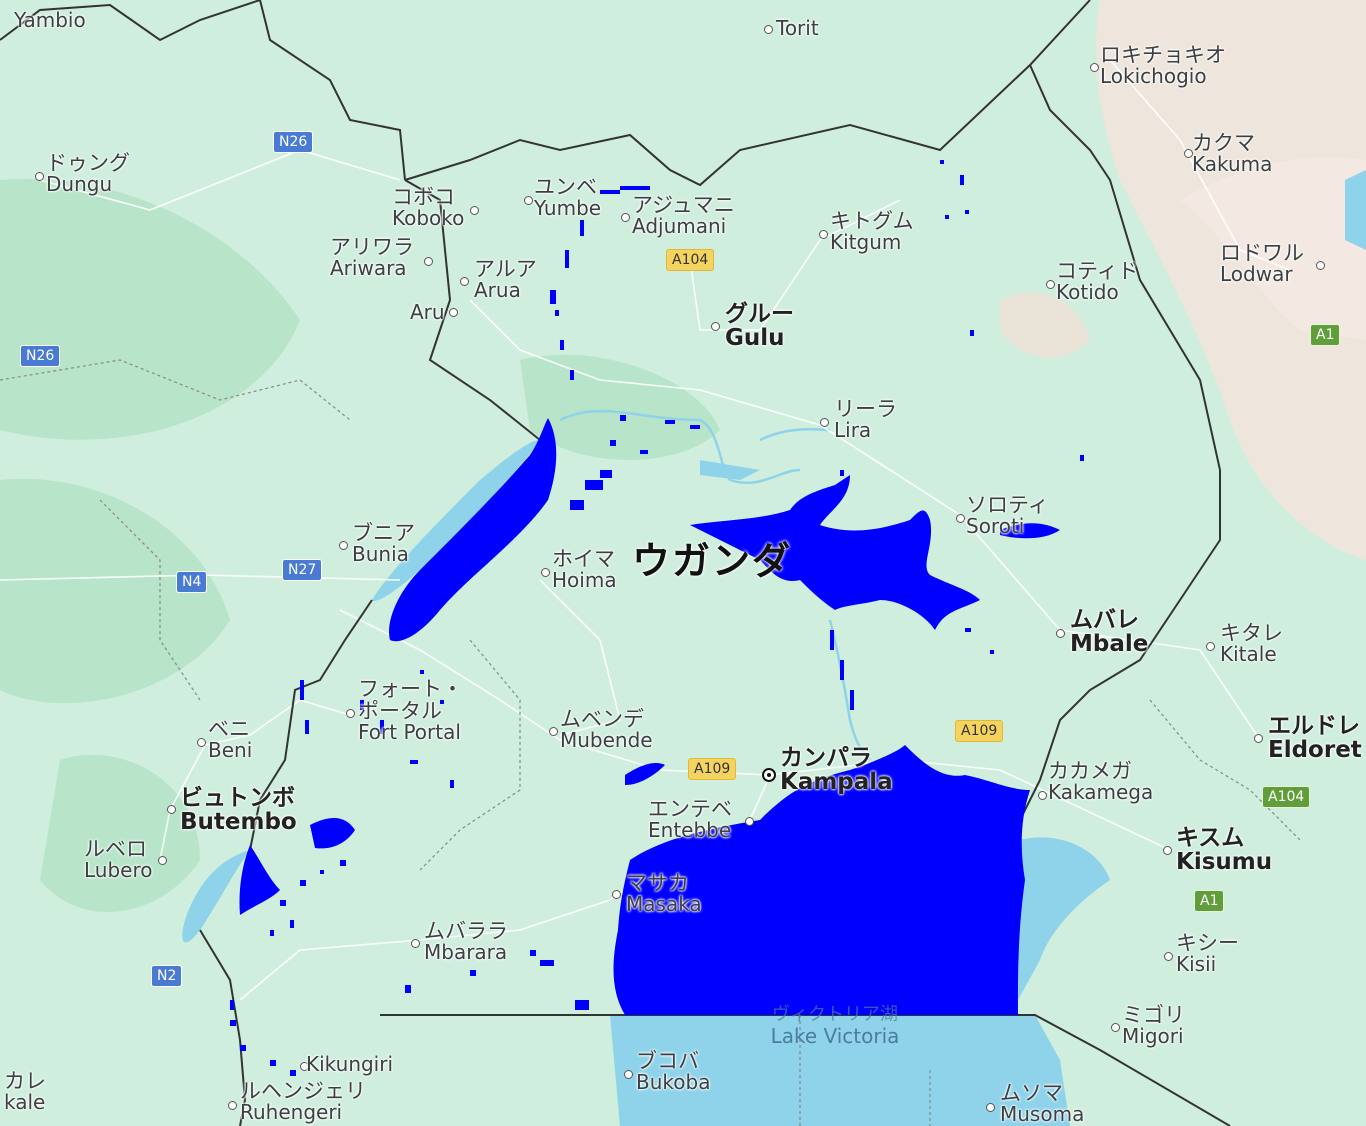 This screenshot has width=1366, height=1126. What do you see at coordinates (1207, 954) in the screenshot?
I see `place-kisii: キシー Kisii` at bounding box center [1207, 954].